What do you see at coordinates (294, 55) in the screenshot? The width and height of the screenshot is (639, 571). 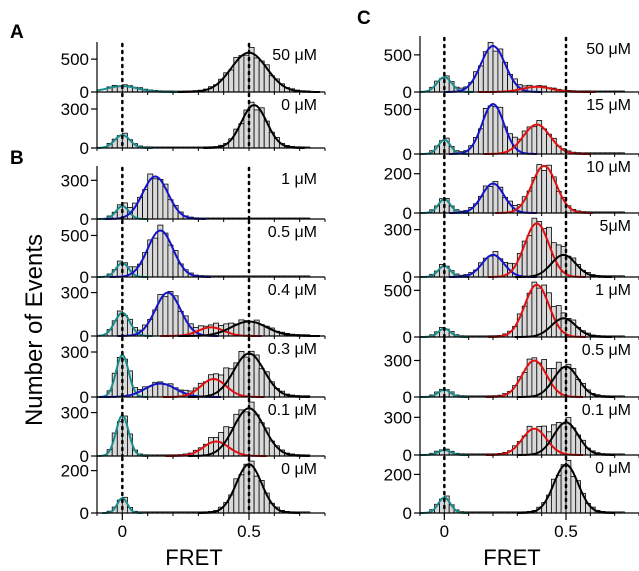 I see `concentration-label: 50 μM` at bounding box center [294, 55].